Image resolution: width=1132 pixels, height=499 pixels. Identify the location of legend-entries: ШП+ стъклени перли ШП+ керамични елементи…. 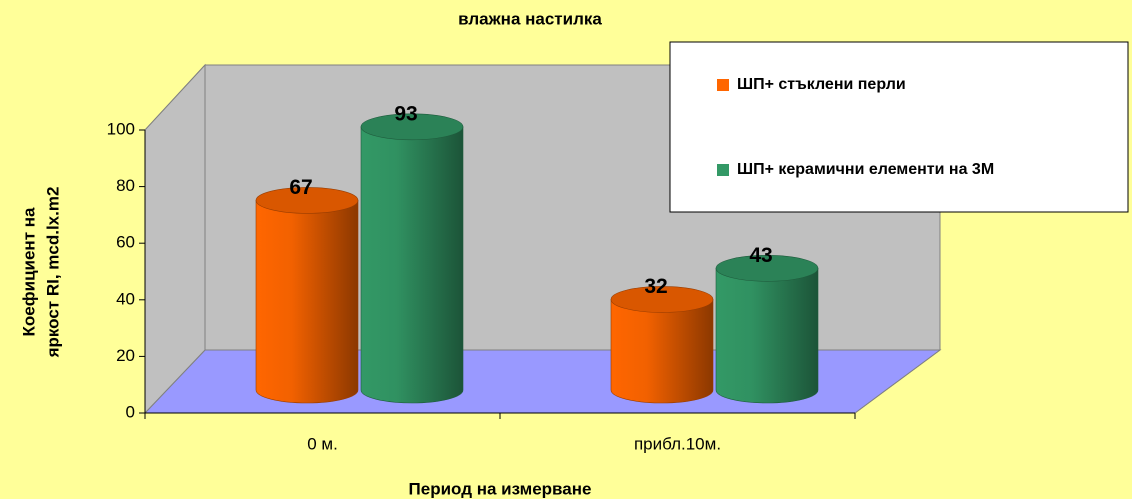
(855, 127).